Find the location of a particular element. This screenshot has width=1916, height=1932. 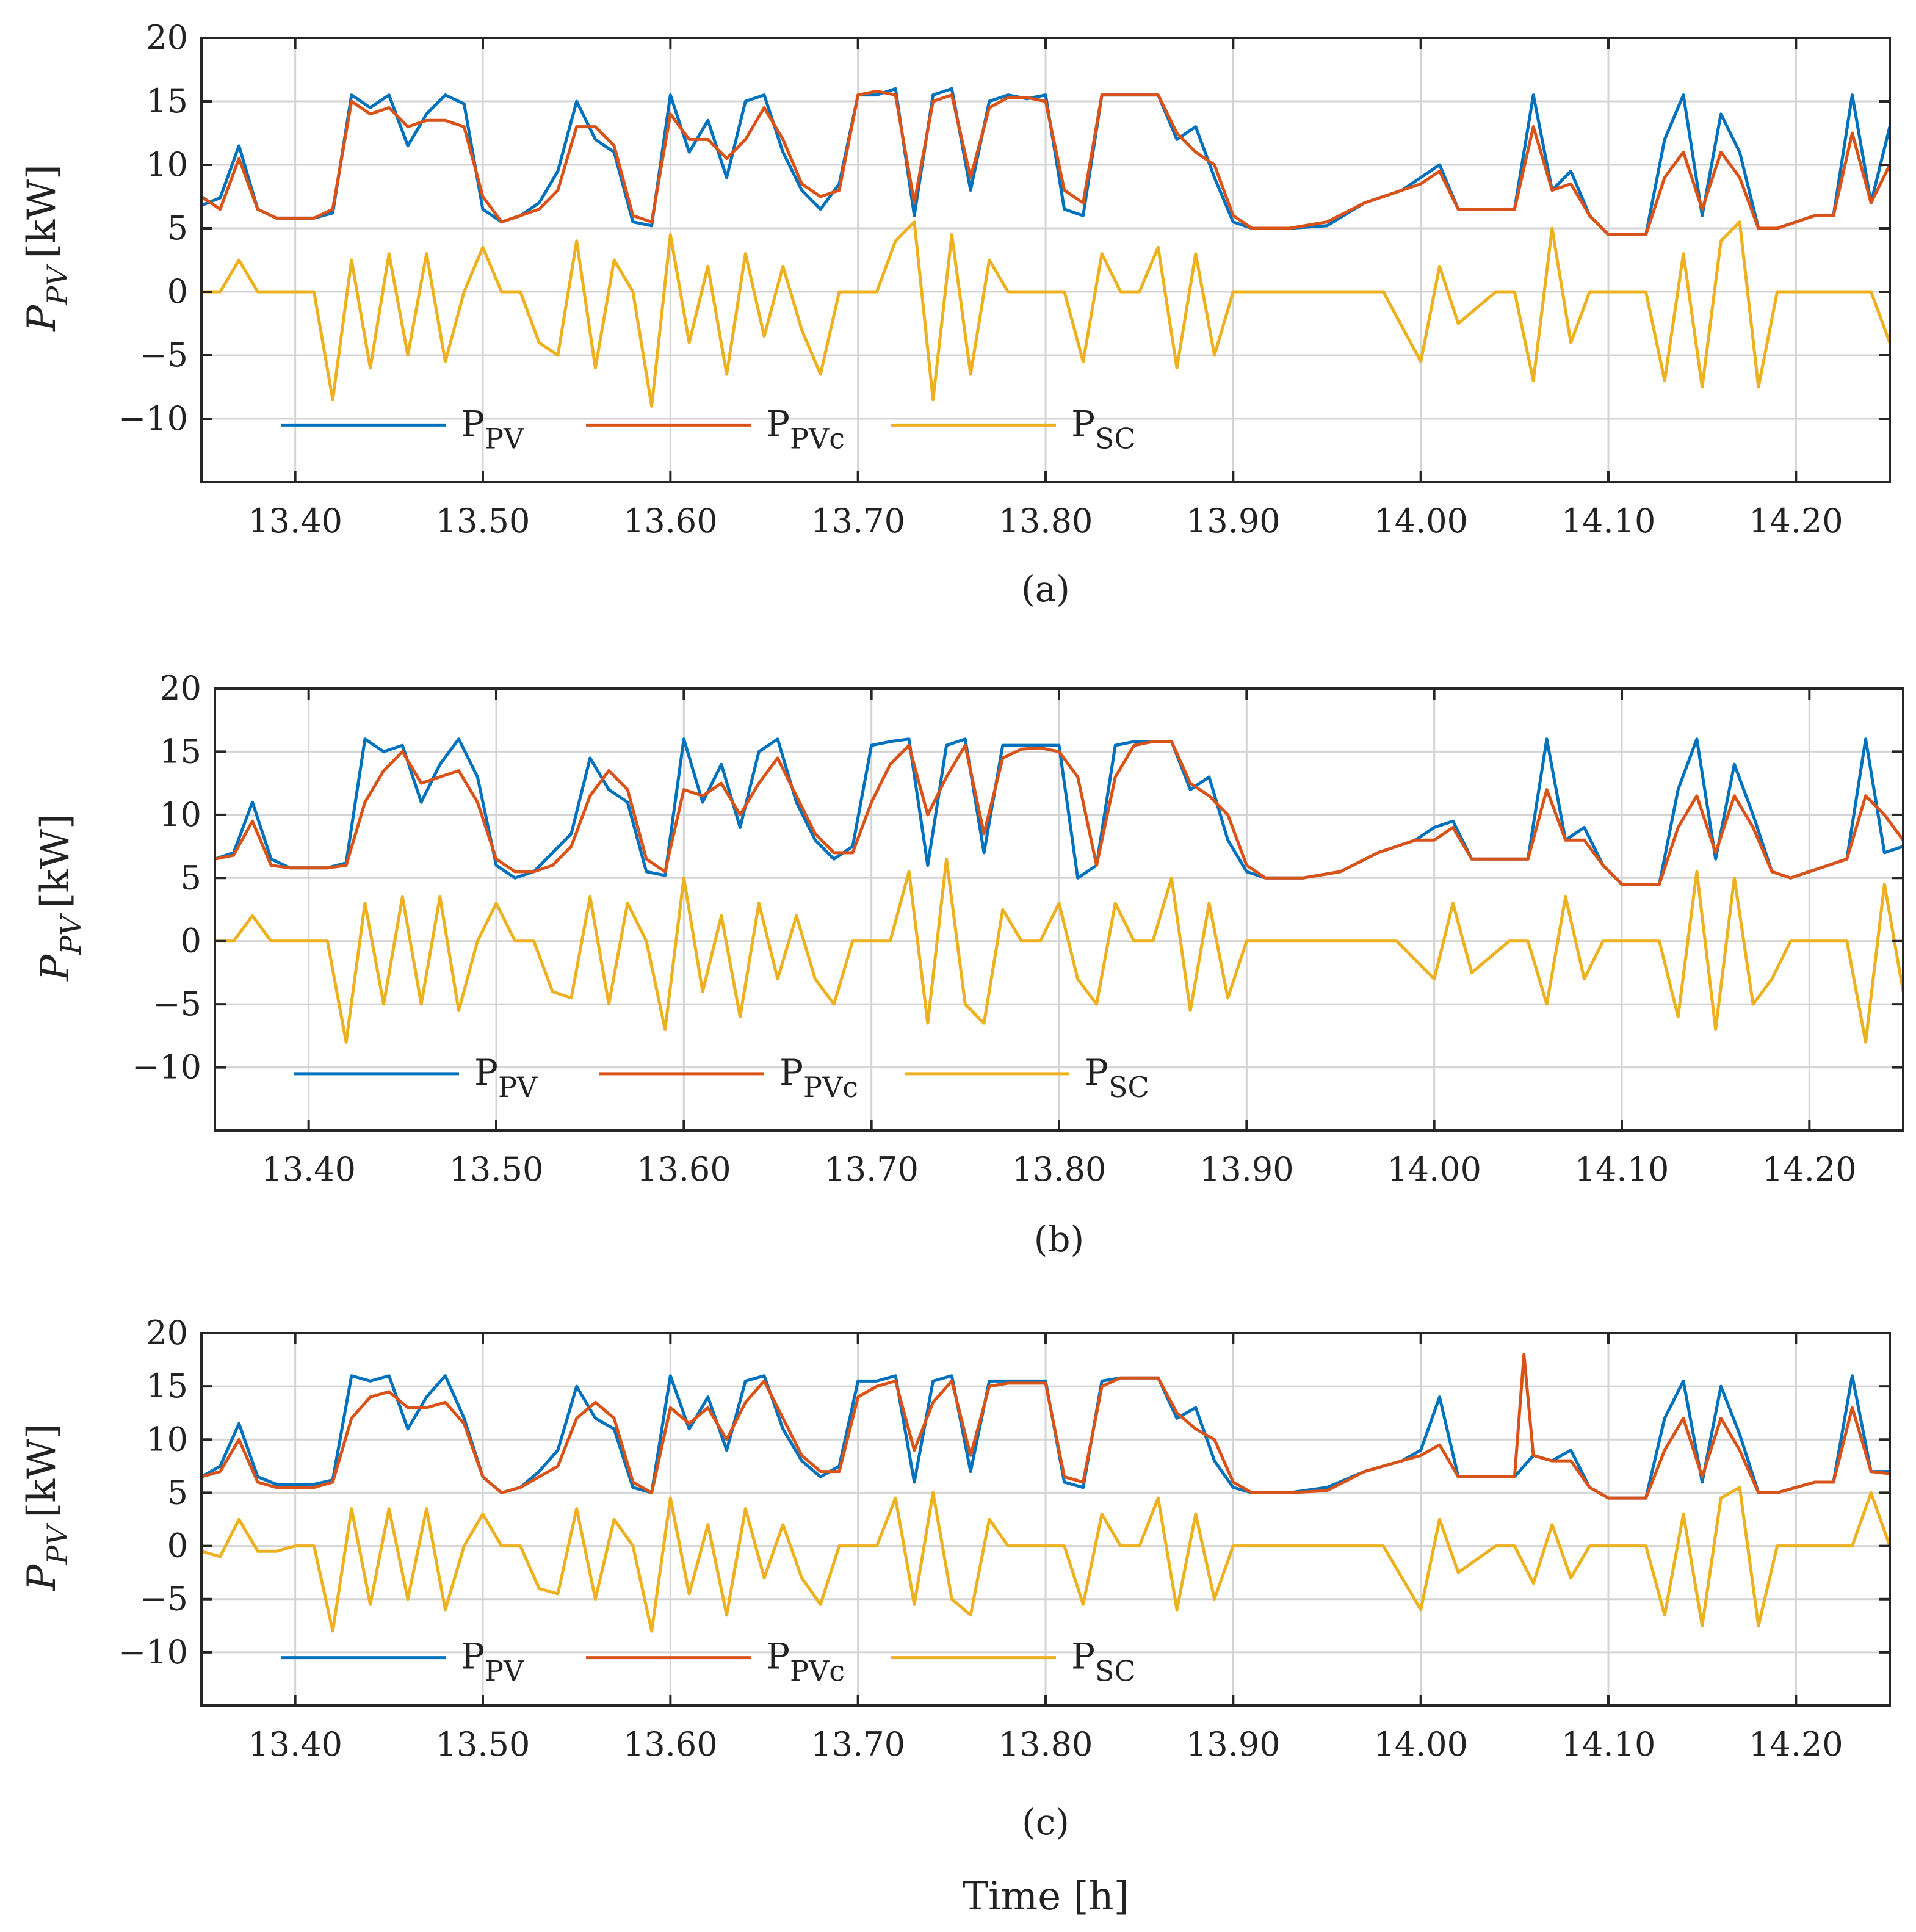

x-axis-title: Time [h] is located at coordinates (1045, 1896).